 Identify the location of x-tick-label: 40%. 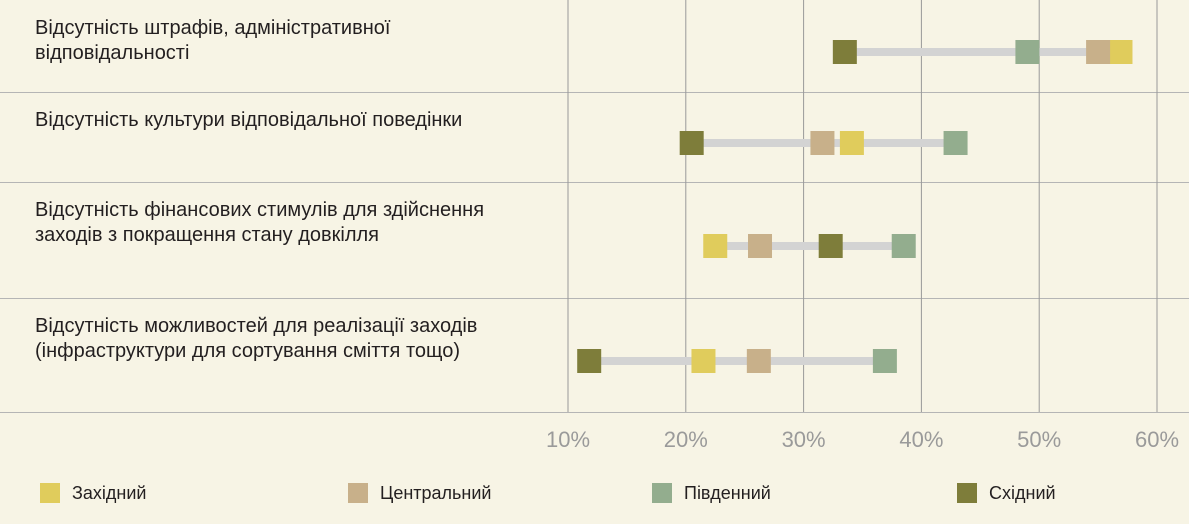
(921, 439).